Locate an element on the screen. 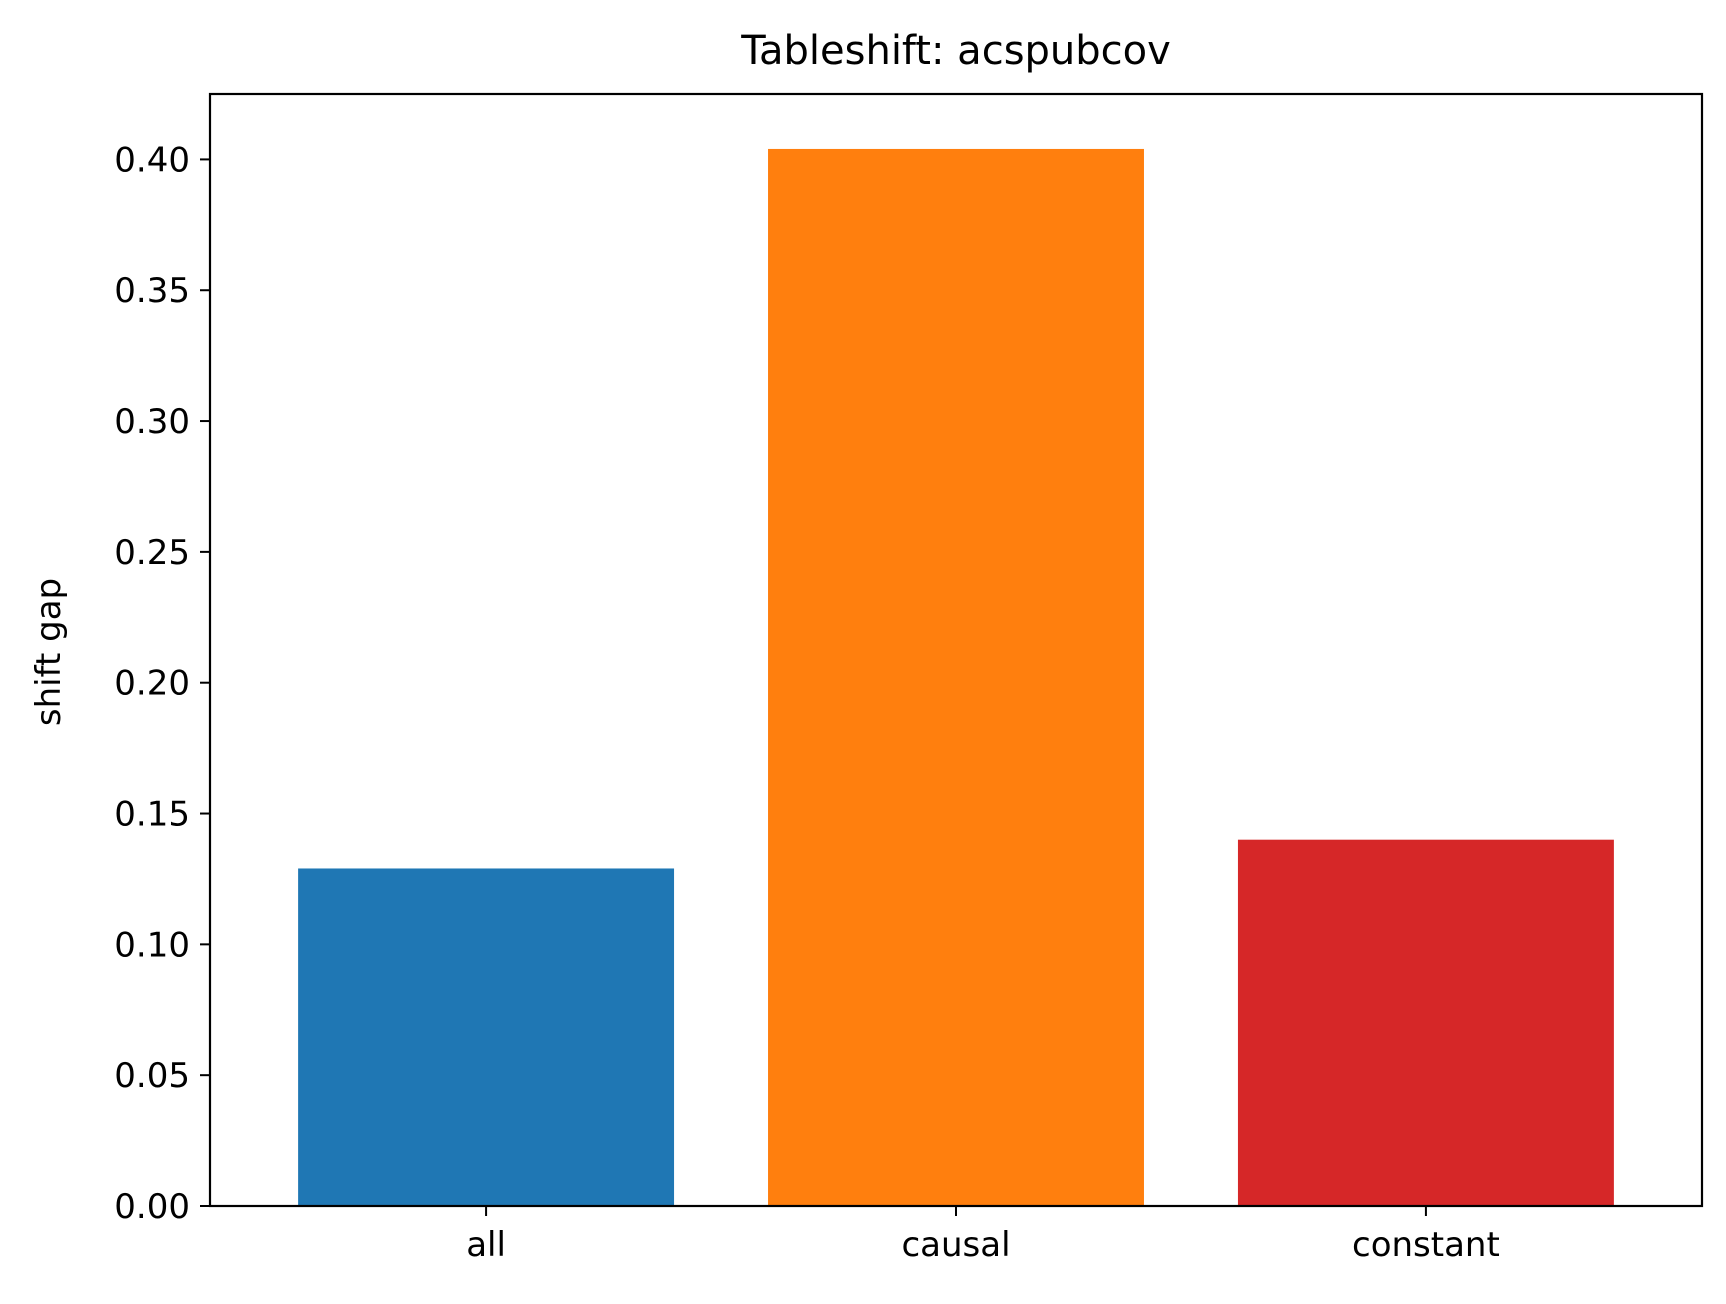  y-tick-label: 0.40 is located at coordinates (152, 160).